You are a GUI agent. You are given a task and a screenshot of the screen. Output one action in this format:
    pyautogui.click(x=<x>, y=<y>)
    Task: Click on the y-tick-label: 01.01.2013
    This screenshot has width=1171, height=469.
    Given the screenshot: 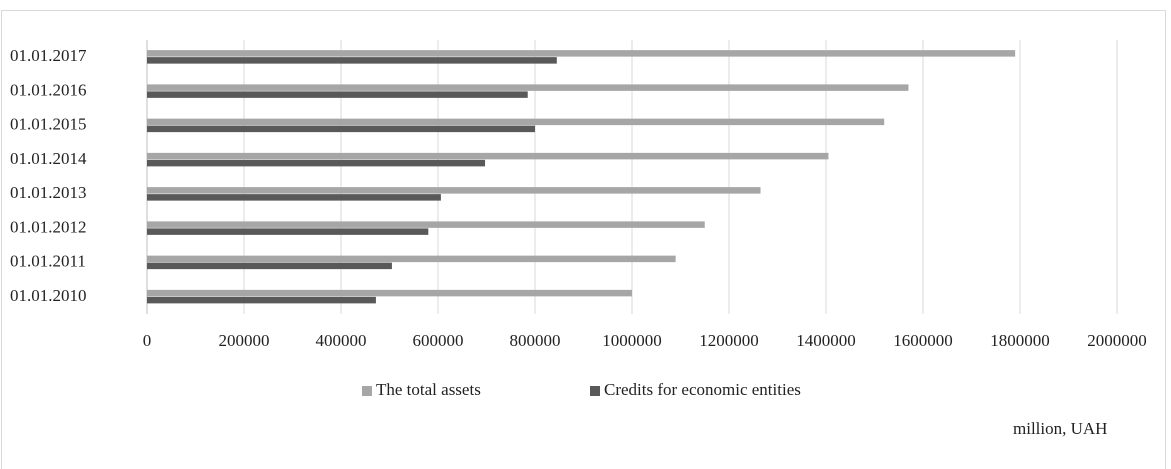 What is the action you would take?
    pyautogui.click(x=48, y=192)
    